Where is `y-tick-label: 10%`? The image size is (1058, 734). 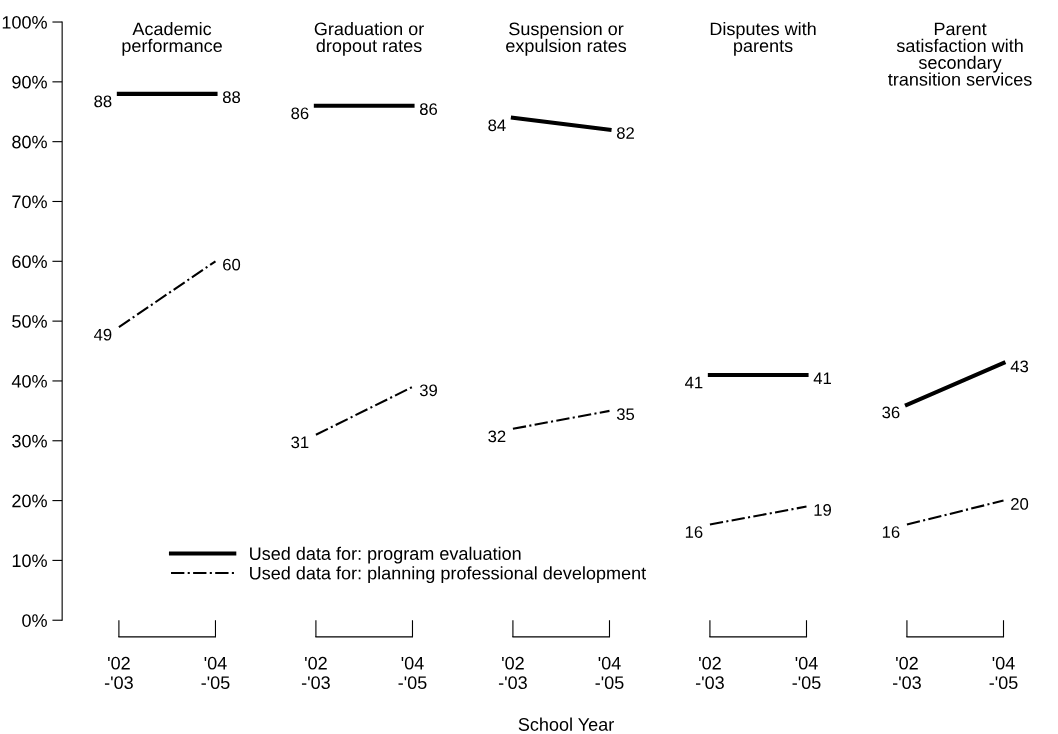
y-tick-label: 10% is located at coordinates (29, 561).